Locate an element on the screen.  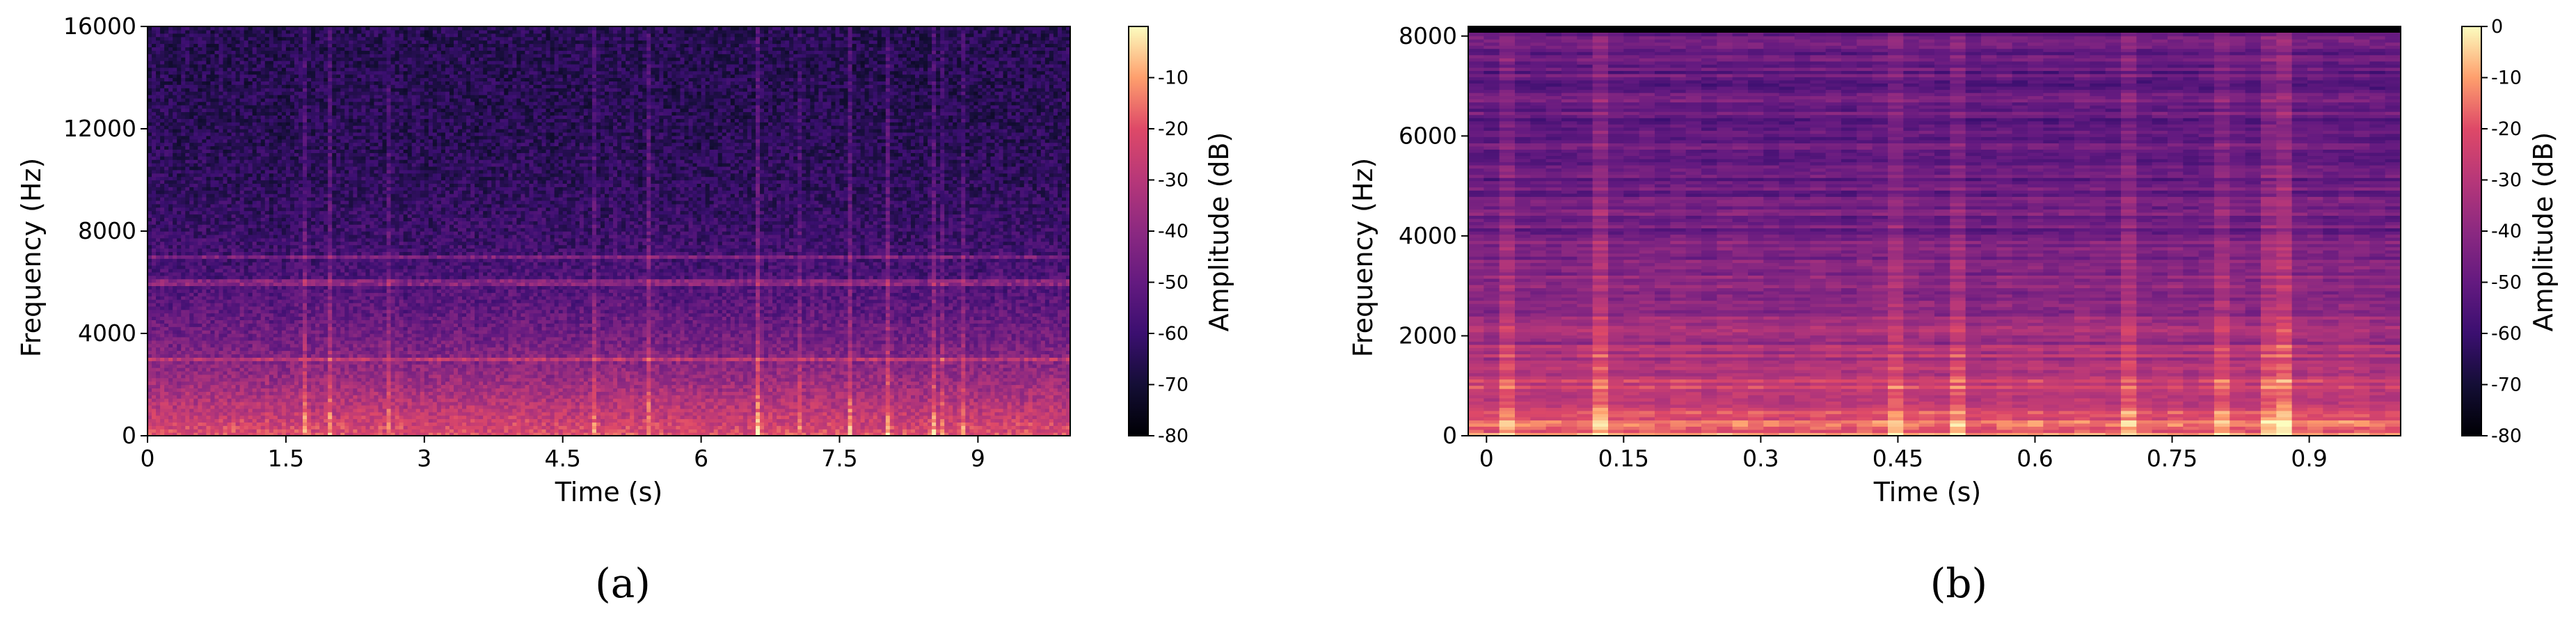
x-tick-label: 0.45 is located at coordinates (1898, 458).